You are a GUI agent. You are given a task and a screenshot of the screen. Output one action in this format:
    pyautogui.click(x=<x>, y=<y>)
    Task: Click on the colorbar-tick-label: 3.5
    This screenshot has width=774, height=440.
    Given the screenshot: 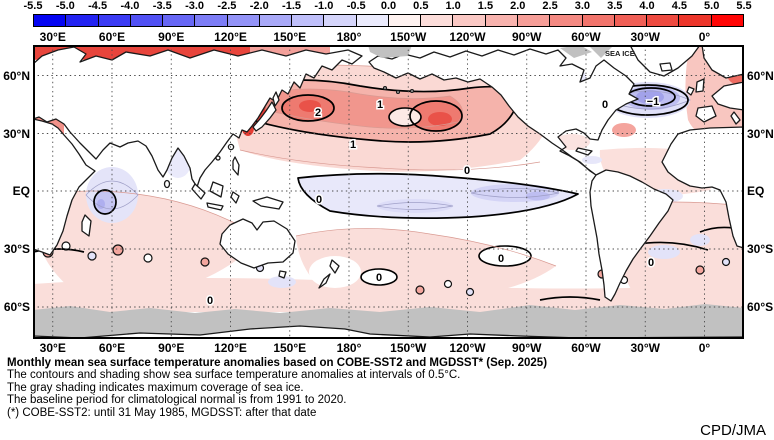 What is the action you would take?
    pyautogui.click(x=615, y=6)
    